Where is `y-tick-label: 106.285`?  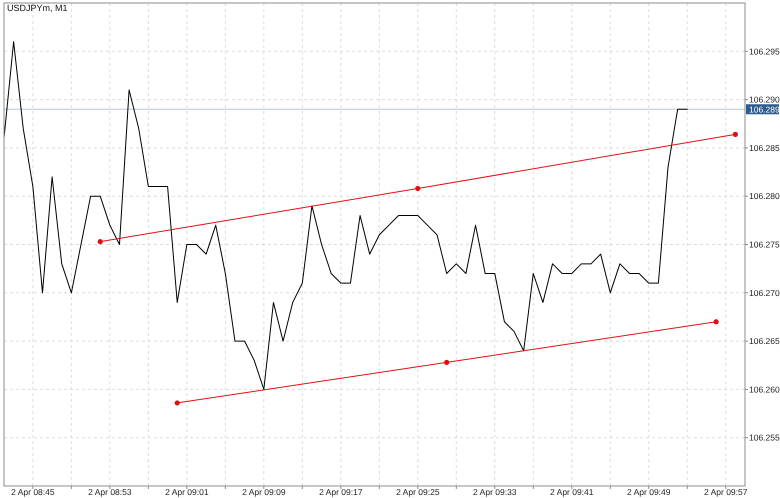 y-tick-label: 106.285 is located at coordinates (764, 147).